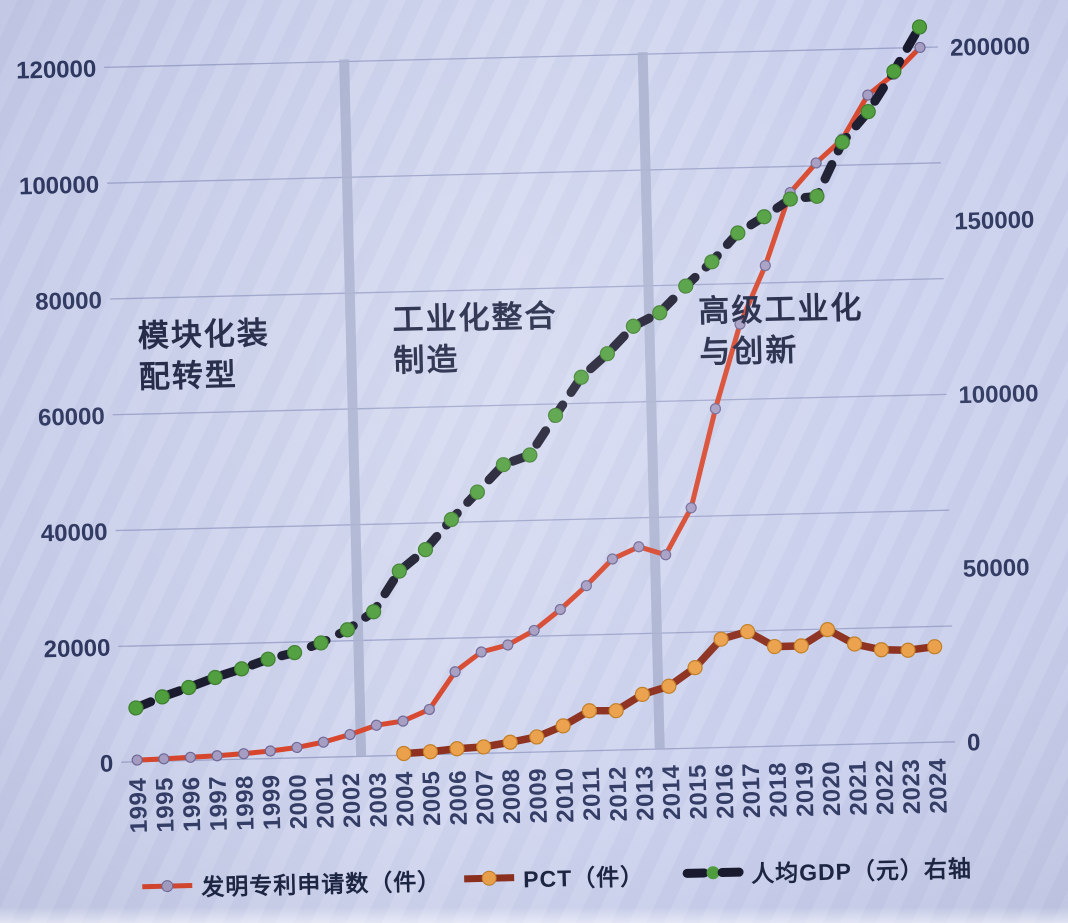 The height and width of the screenshot is (923, 1068). Describe the element at coordinates (995, 568) in the screenshot. I see `right-axis-tick-label: 50000` at that location.